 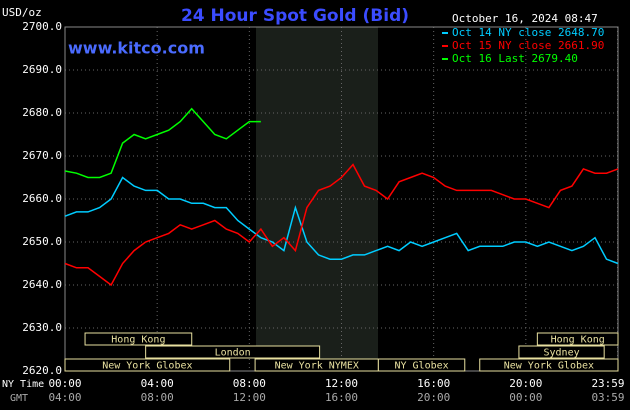 What do you see at coordinates (157, 383) in the screenshot?
I see `x-tick-label: 04:00` at bounding box center [157, 383].